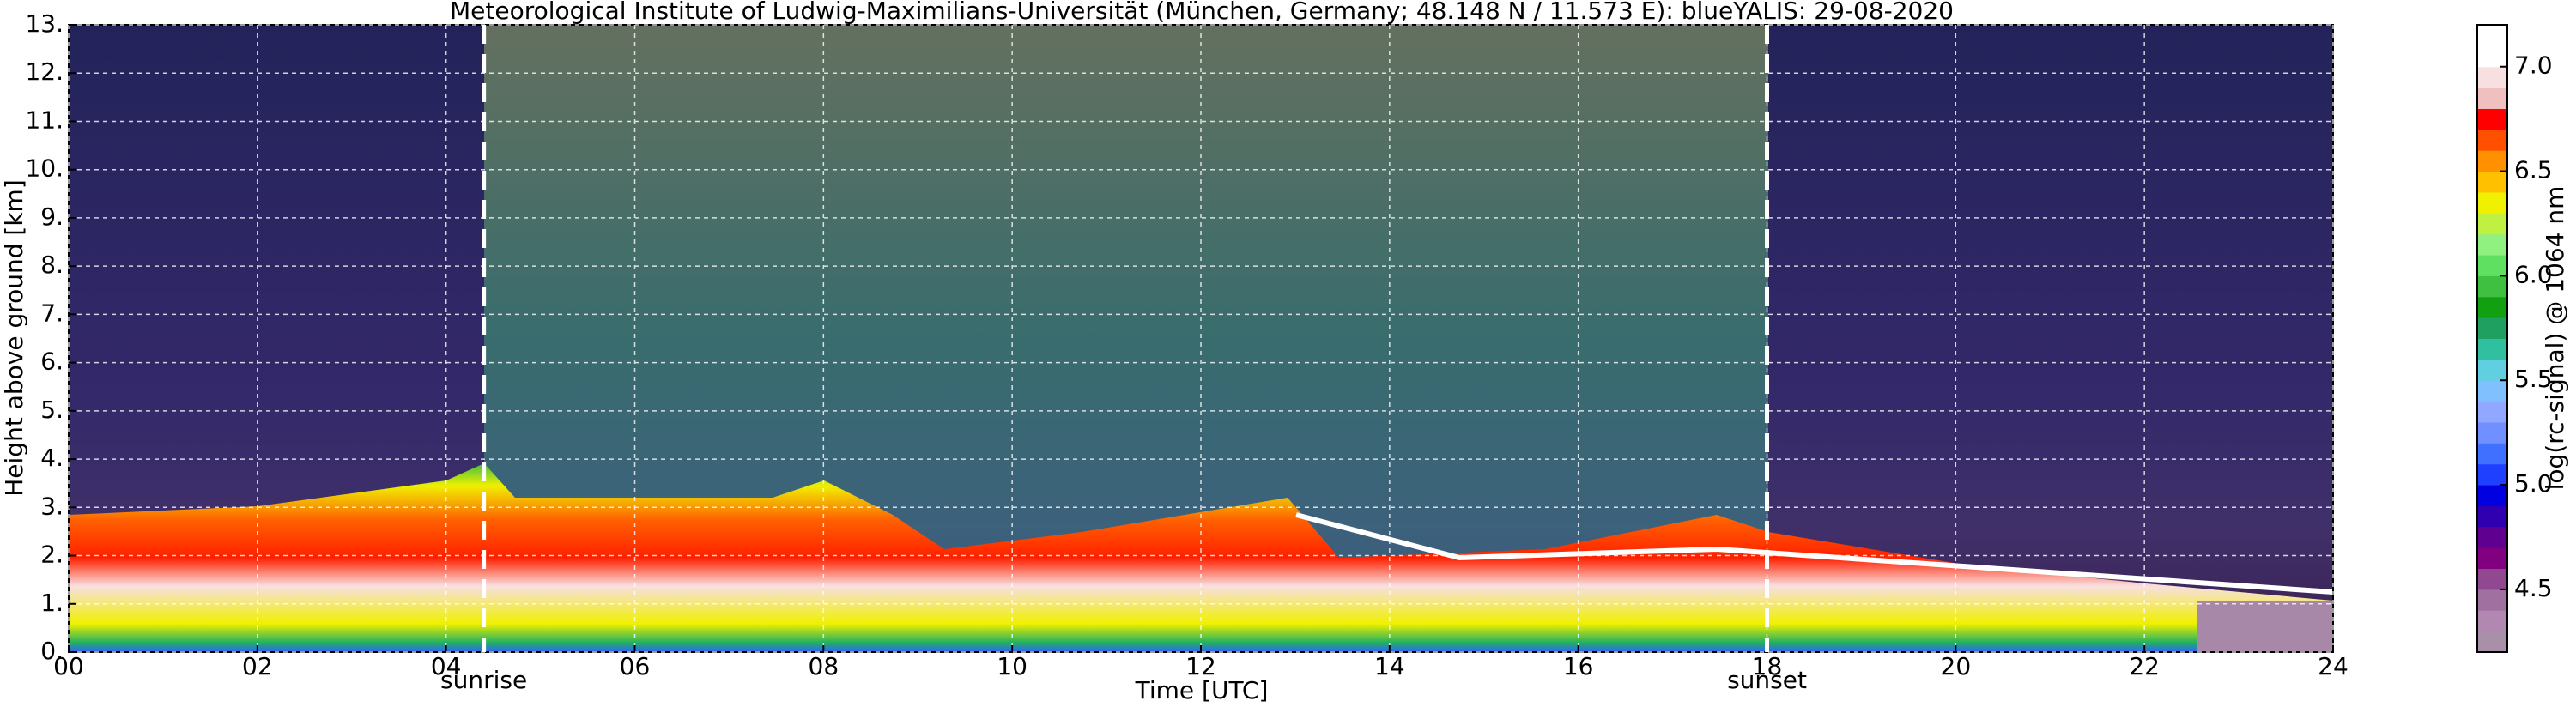 Image resolution: width=2576 pixels, height=707 pixels. What do you see at coordinates (52, 216) in the screenshot?
I see `y-tick-label: 9.` at bounding box center [52, 216].